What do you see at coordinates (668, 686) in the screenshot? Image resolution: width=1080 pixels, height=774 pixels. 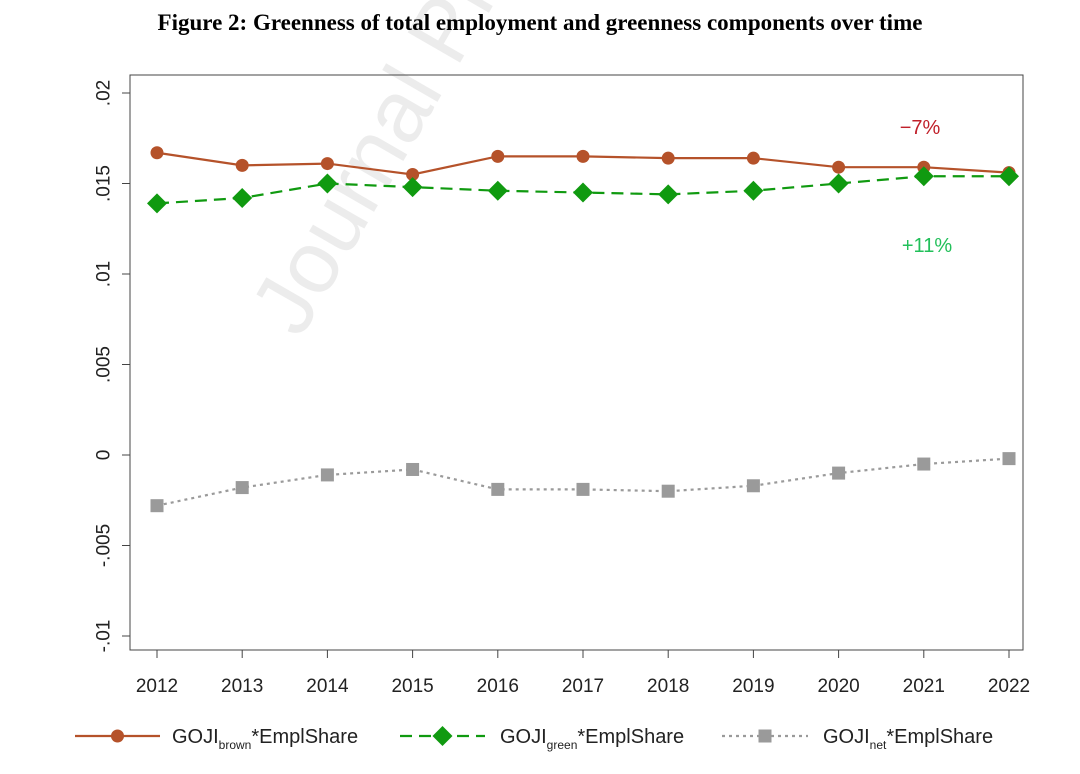 I see `x-tick-label: 2018` at bounding box center [668, 686].